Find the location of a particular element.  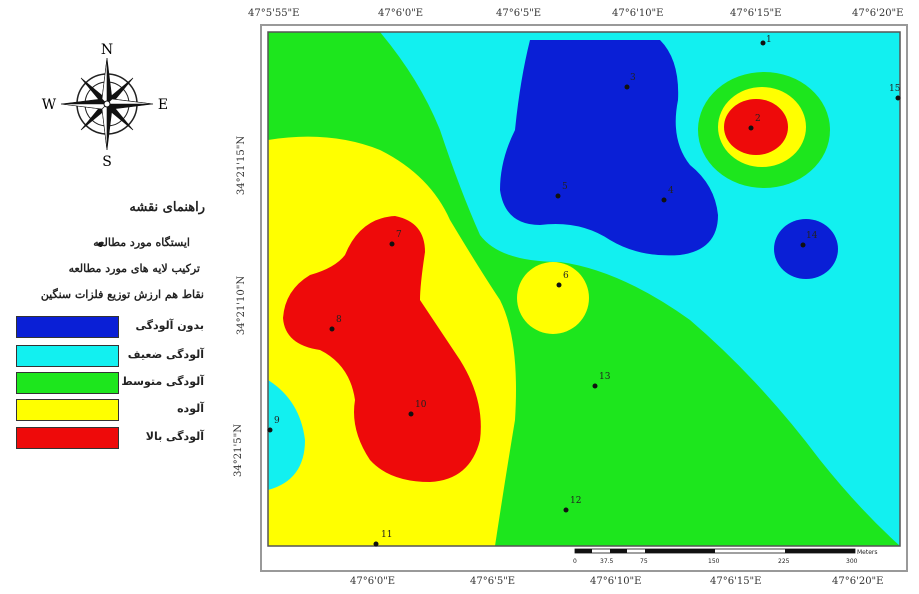

coord-top-4: 47°6'10"E is located at coordinates (638, 13).